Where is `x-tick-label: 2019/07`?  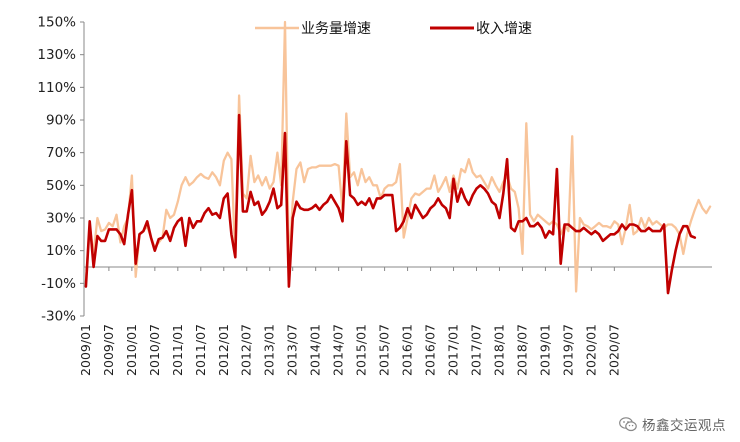
x-tick-label: 2019/07 is located at coordinates (567, 350).